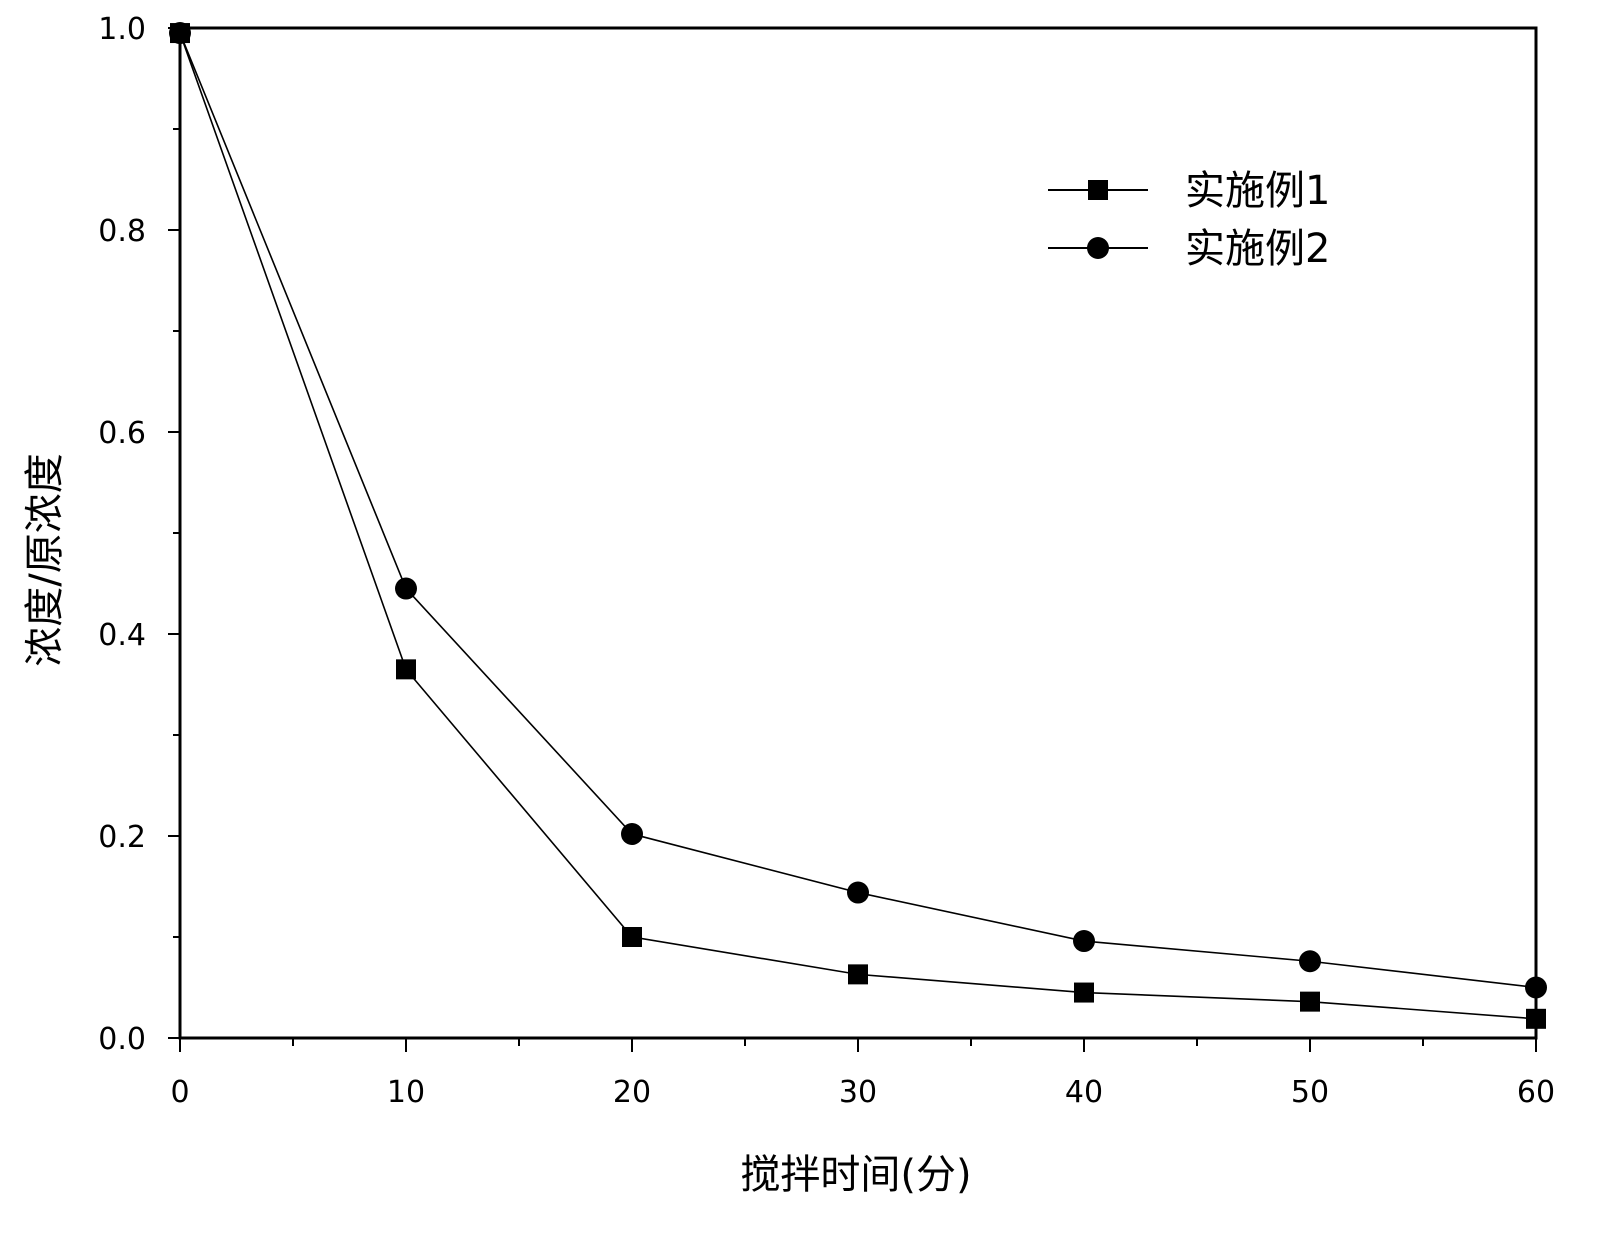  Describe the element at coordinates (122, 433) in the screenshot. I see `y-tick-label: 0.6` at that location.